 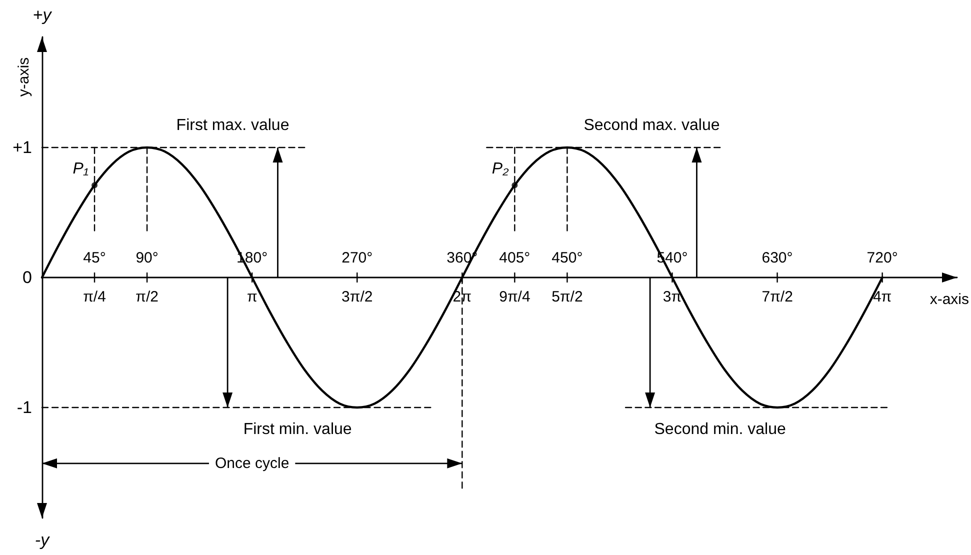 I want to click on x2-tick-label: π/2, so click(x=147, y=297).